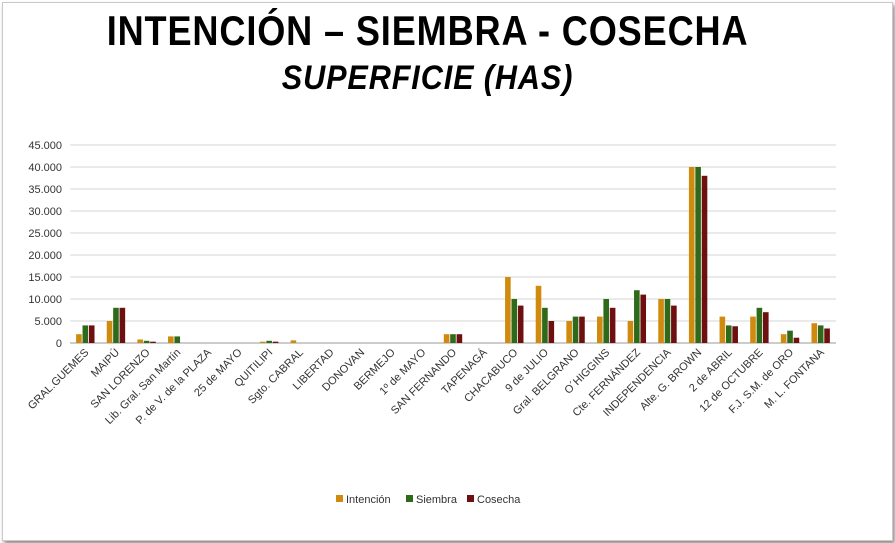 The image size is (895, 543). Describe the element at coordinates (45, 278) in the screenshot. I see `y-tick-label: 15.000` at that location.